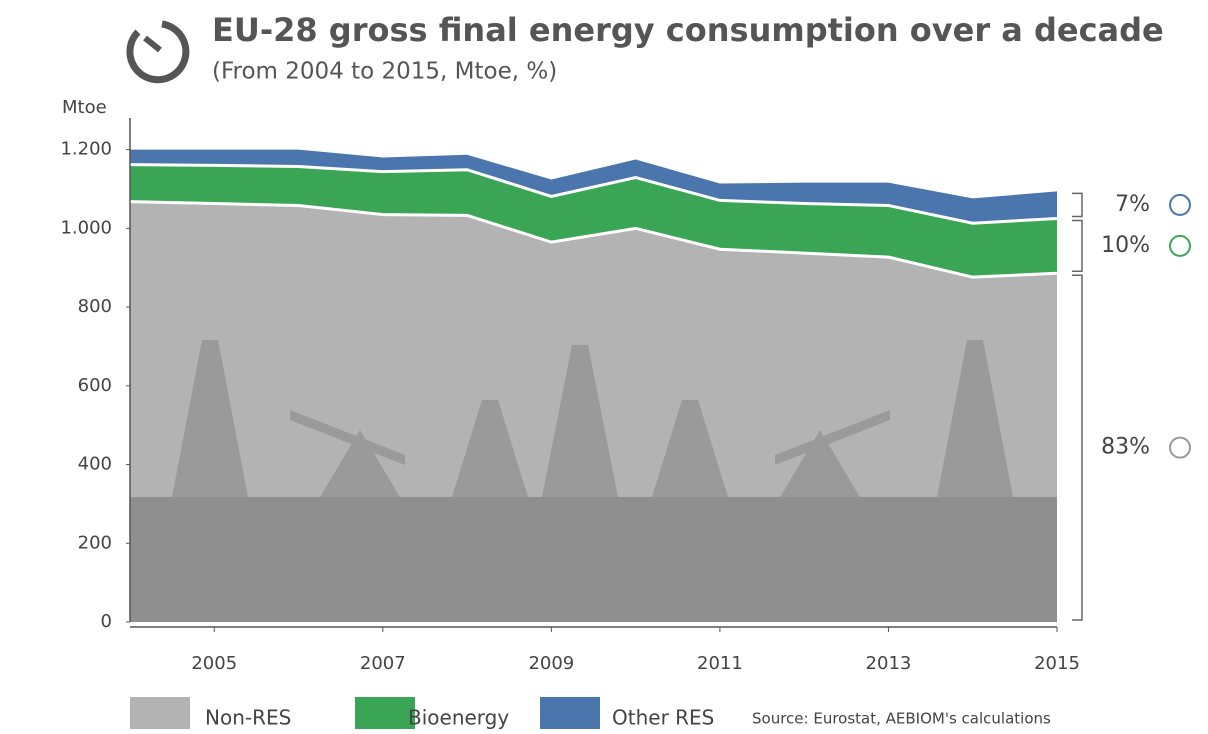 This screenshot has height=734, width=1208. What do you see at coordinates (663, 718) in the screenshot?
I see `legend-label: Other RES` at bounding box center [663, 718].